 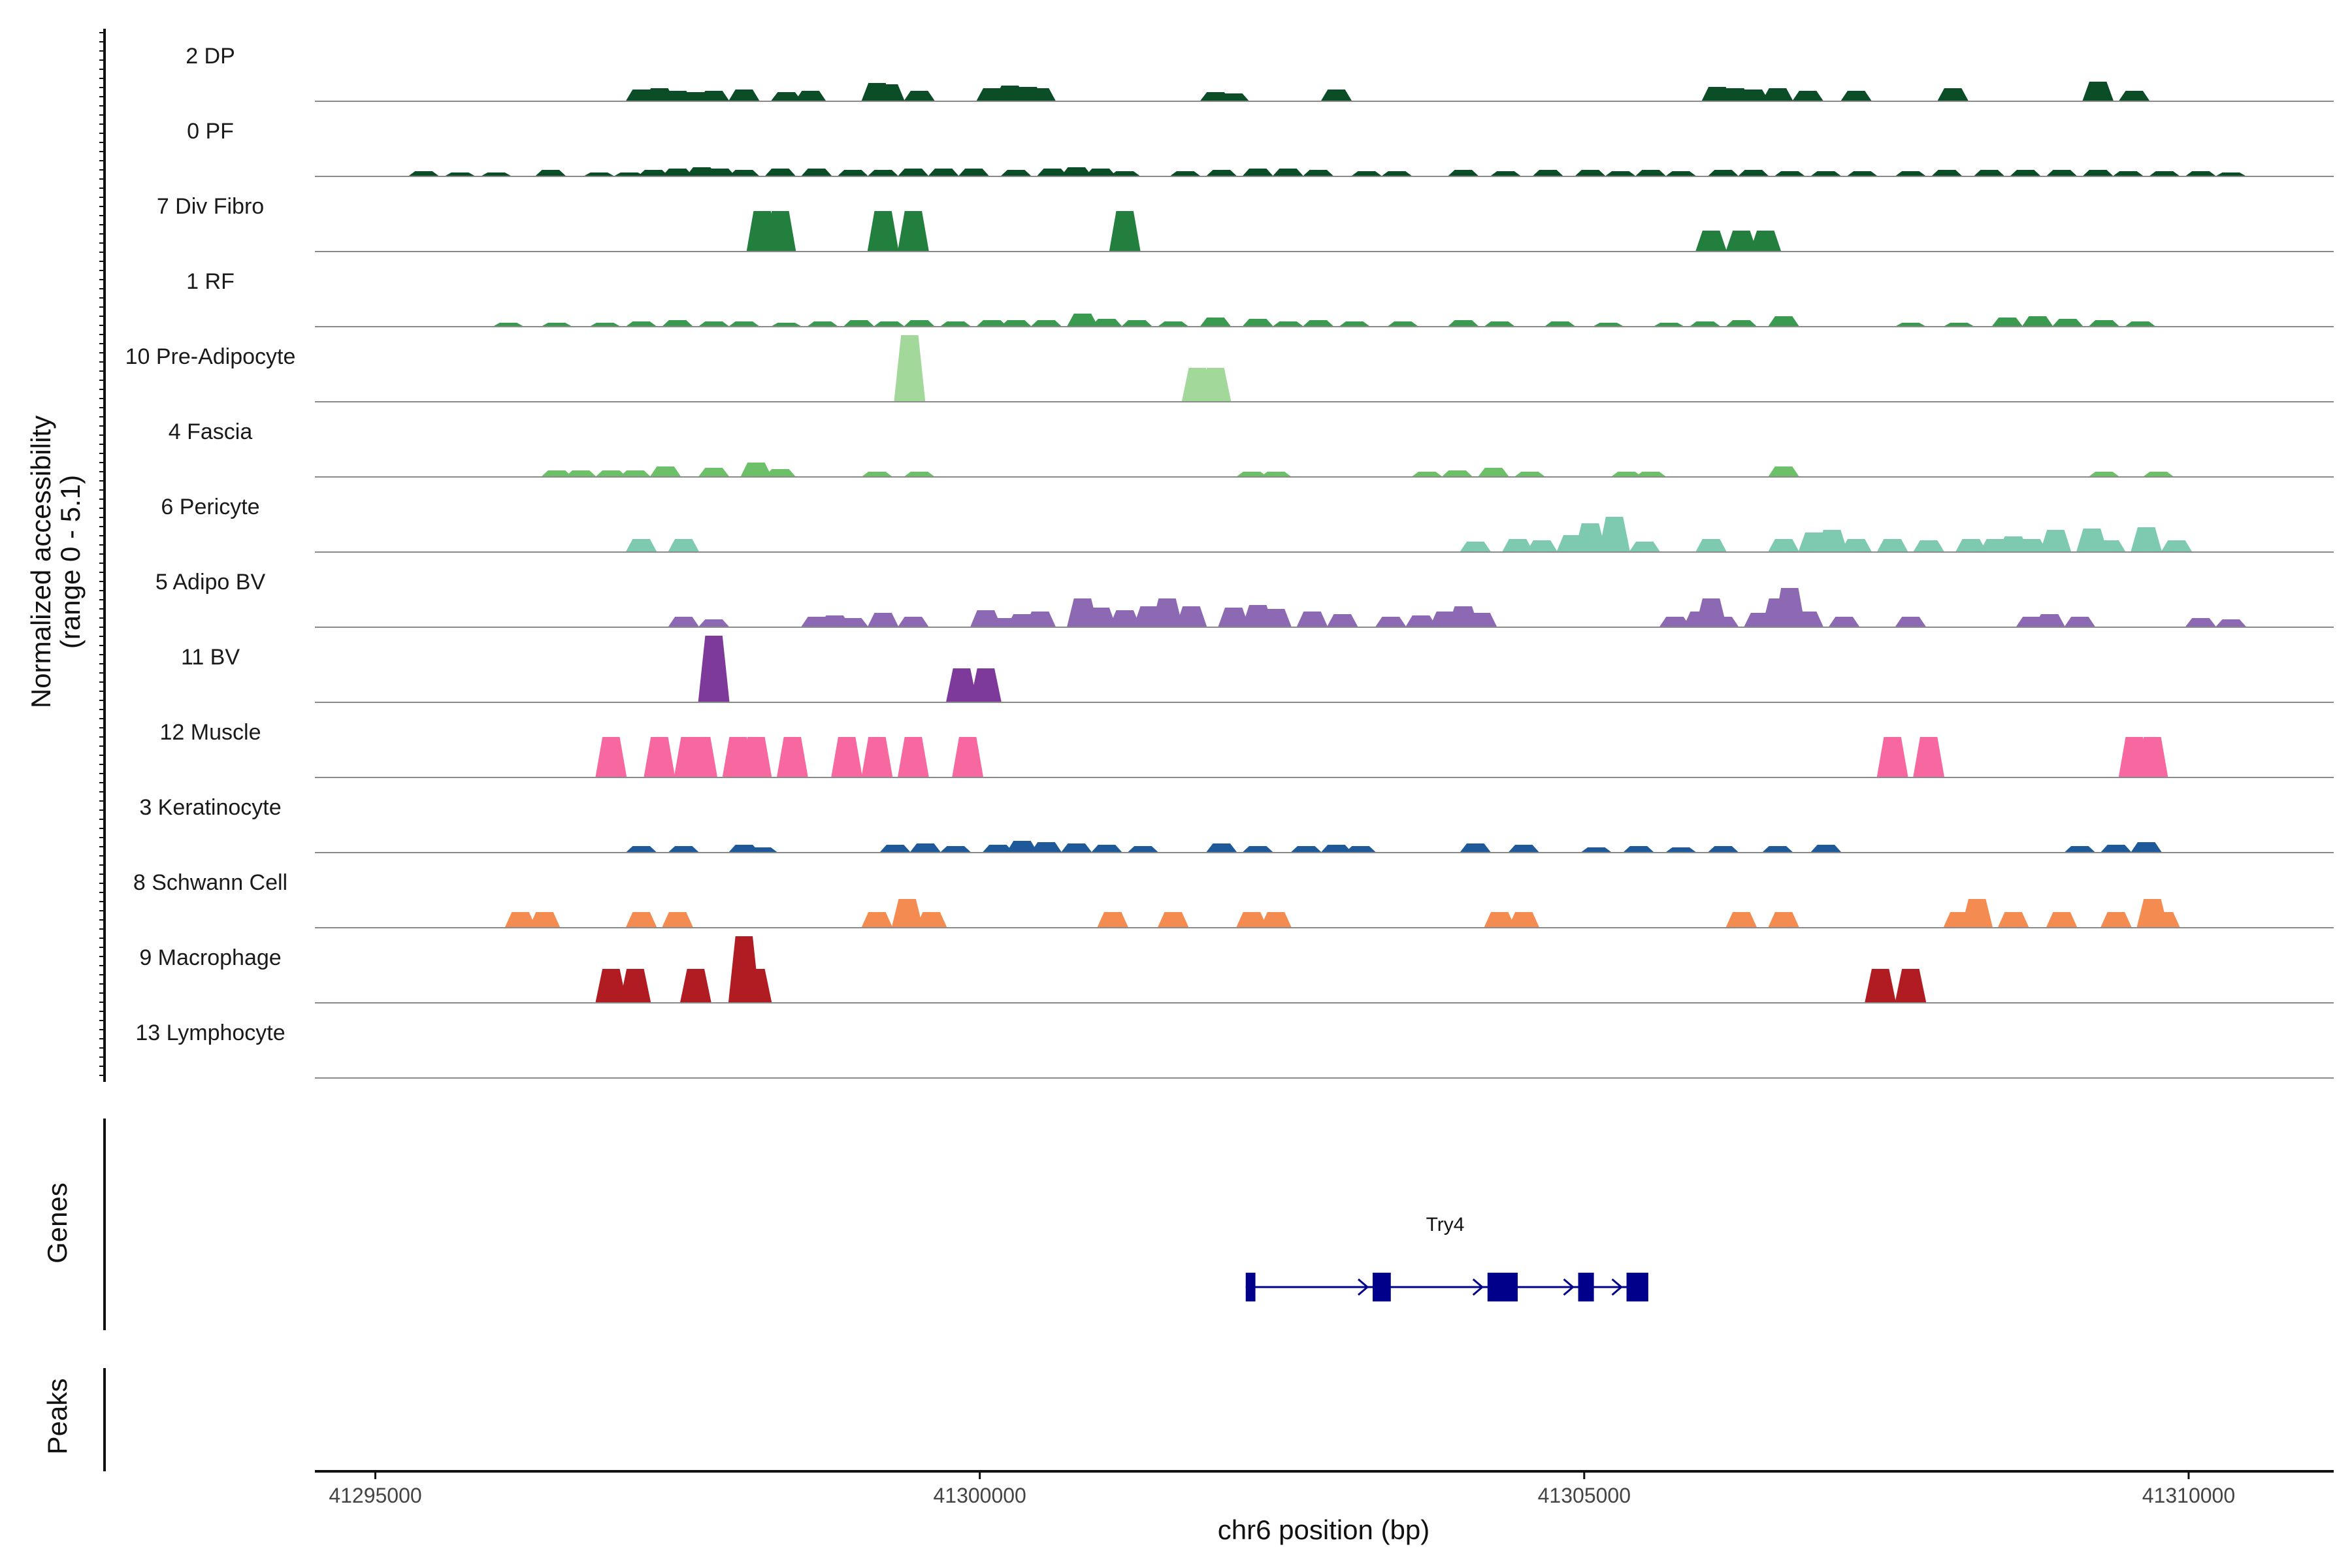 I want to click on x-axis-title: chr6 position (bp), so click(x=1324, y=1529).